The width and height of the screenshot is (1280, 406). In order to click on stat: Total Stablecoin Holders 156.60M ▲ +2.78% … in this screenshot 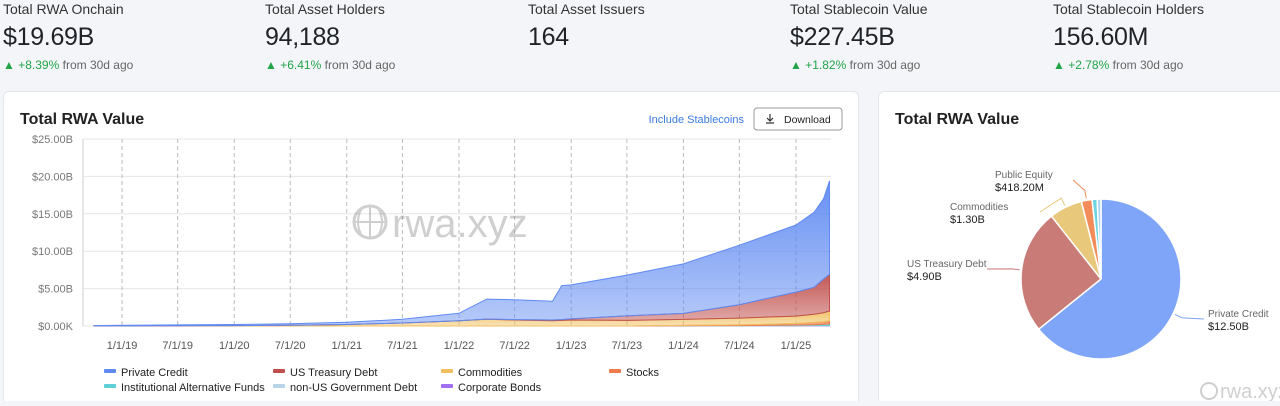, I will do `click(1128, 36)`.